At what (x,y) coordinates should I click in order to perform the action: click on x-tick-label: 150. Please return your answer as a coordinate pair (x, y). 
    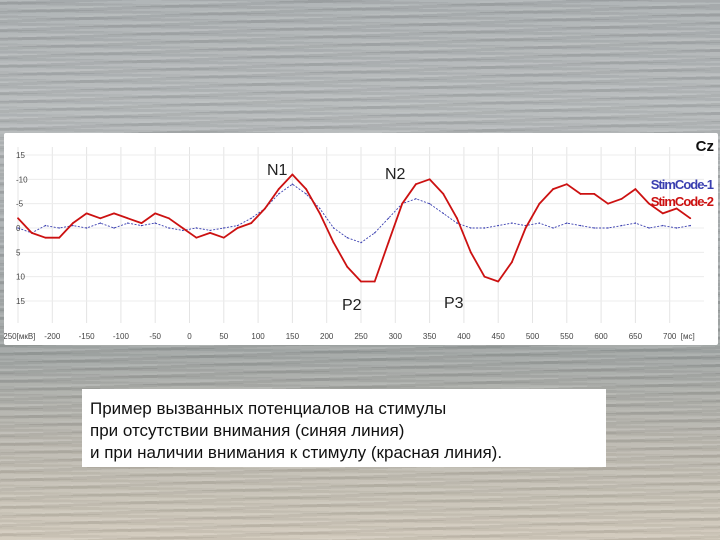
    Looking at the image, I should click on (293, 336).